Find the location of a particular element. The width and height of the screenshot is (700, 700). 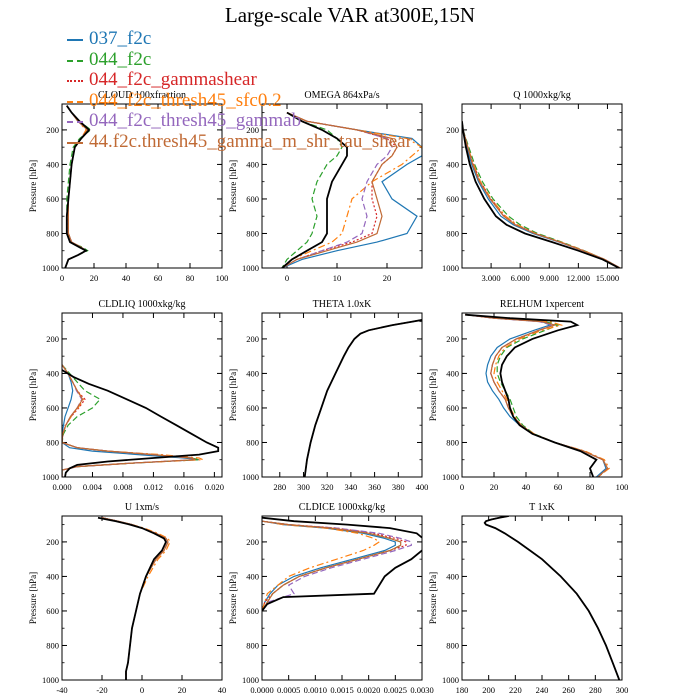

panel-9-series-2-line is located at coordinates (551, 598).